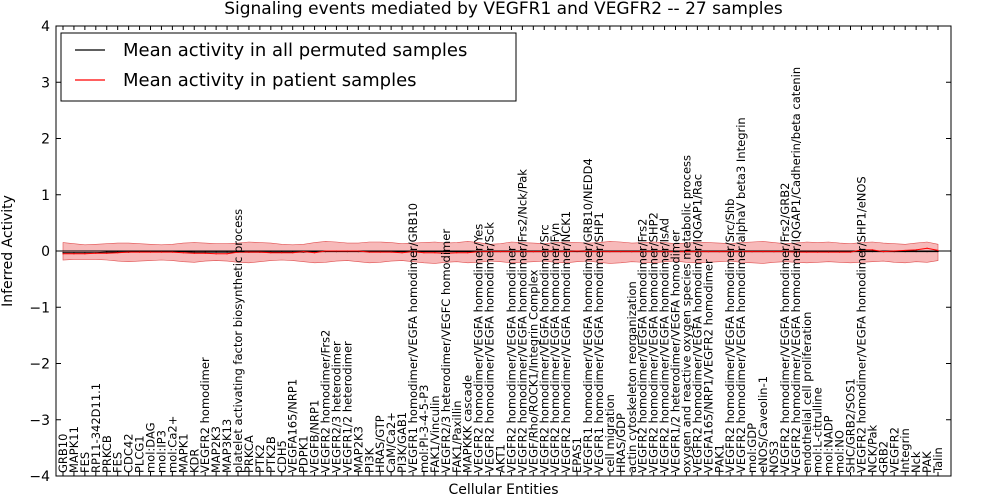 The image size is (1000, 500). I want to click on x-axis-label: Cellular Entities, so click(503, 490).